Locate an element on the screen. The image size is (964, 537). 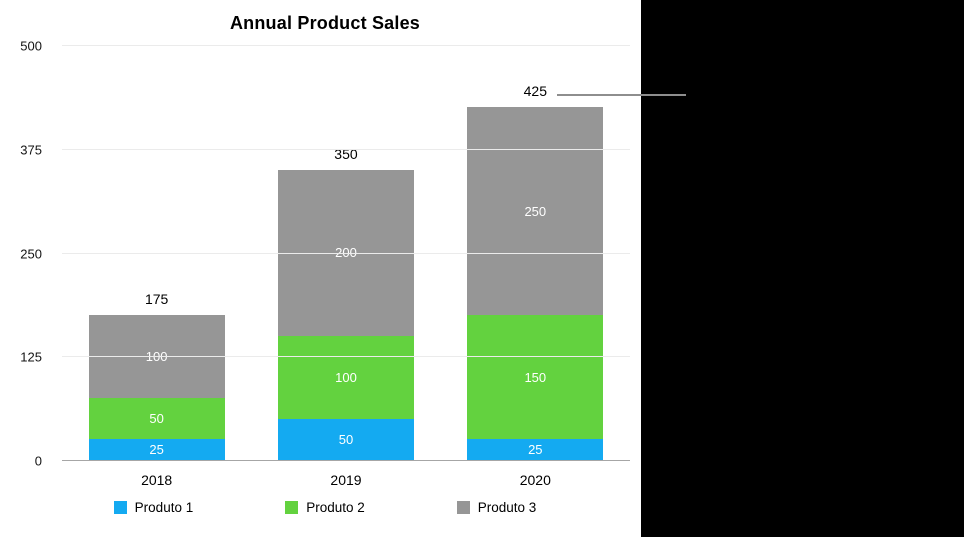
x-axis-category-label: 2019 is located at coordinates (346, 480).